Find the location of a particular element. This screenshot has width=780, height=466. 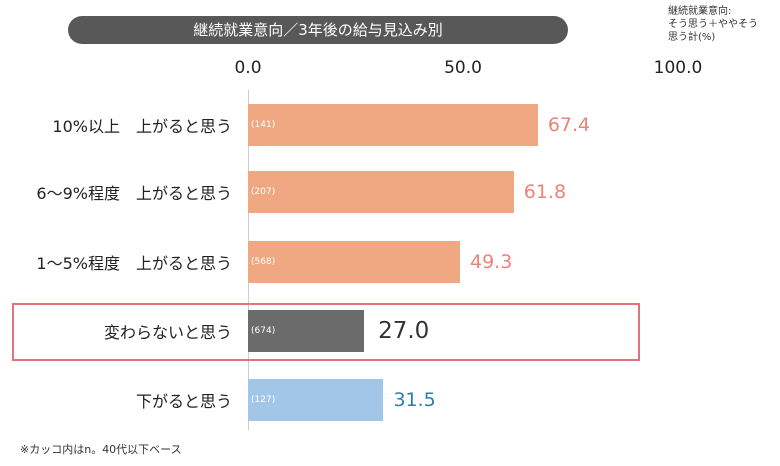

bar: (141) is located at coordinates (393, 125).